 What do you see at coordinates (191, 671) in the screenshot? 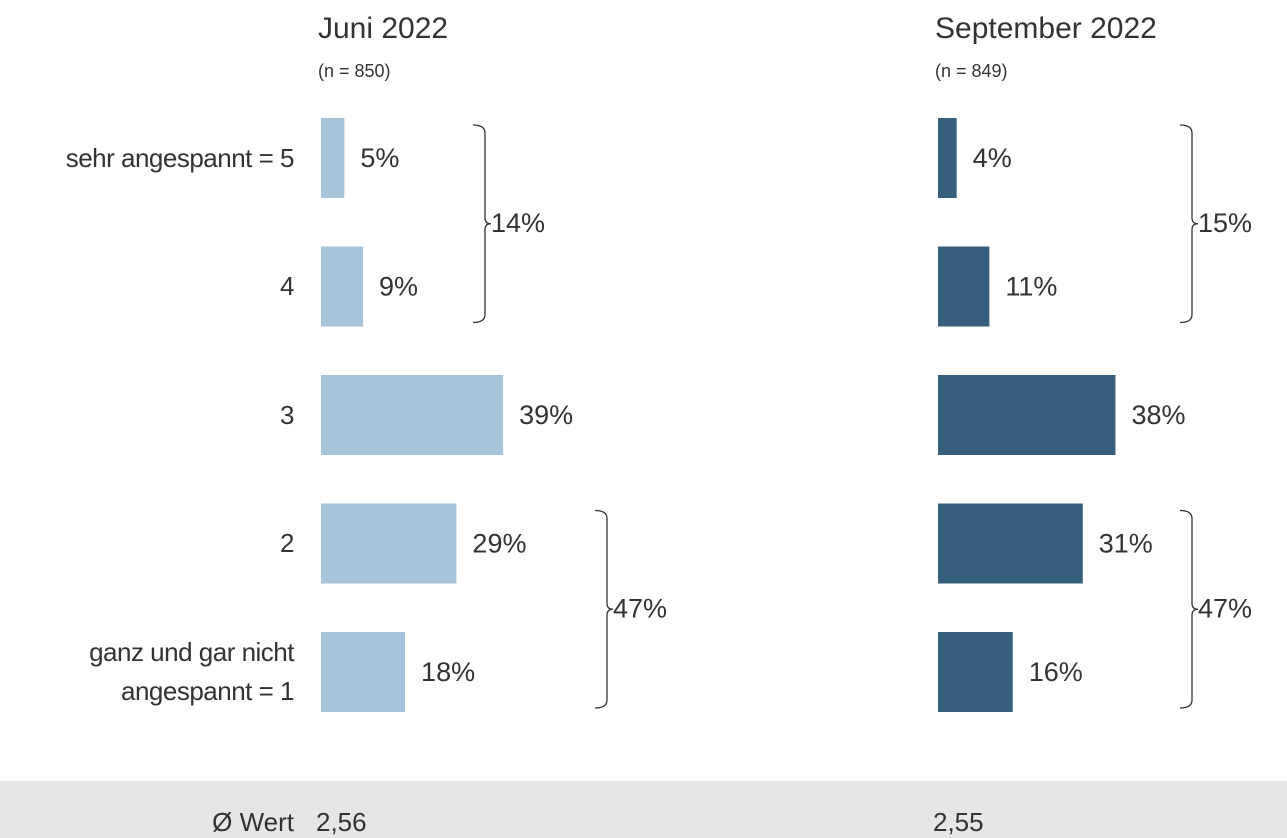
I see `category-label: ganz und gar nicht angespannt = 1` at bounding box center [191, 671].